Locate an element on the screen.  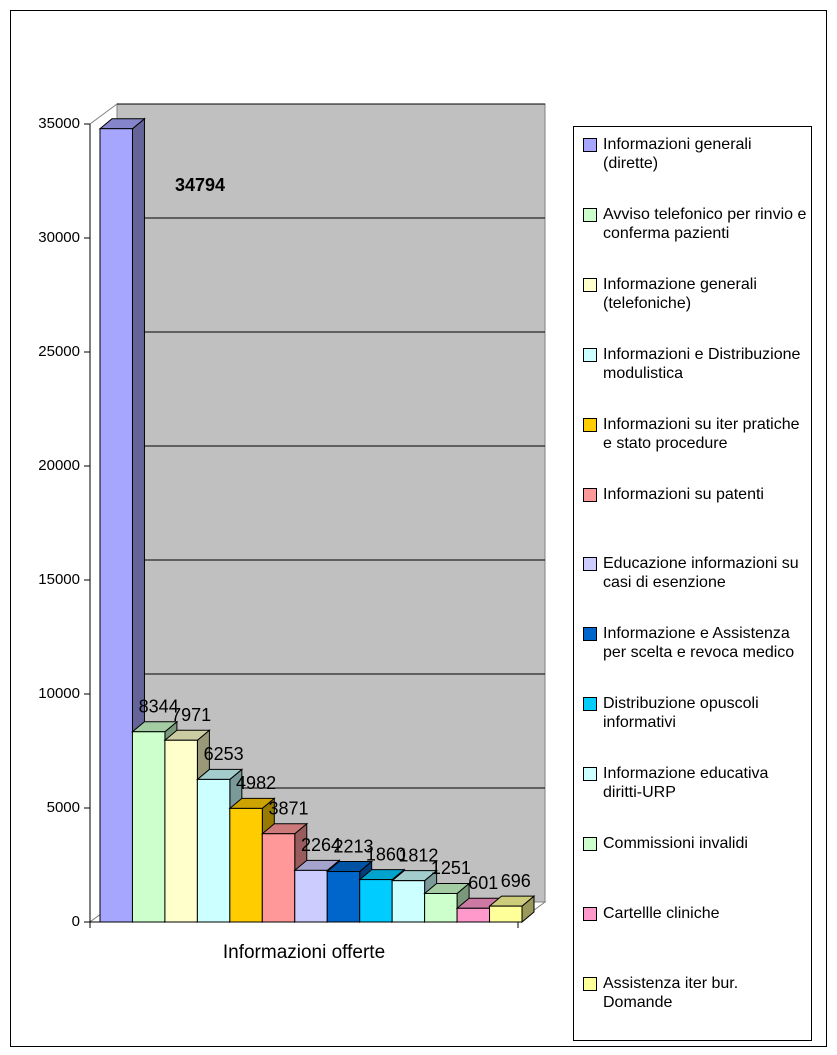
data-label: 34794 is located at coordinates (200, 185).